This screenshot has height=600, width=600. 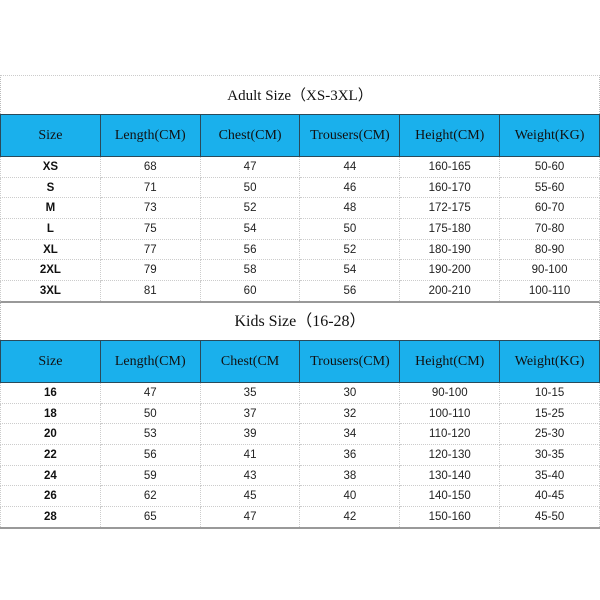 I want to click on table-cell: 45-50, so click(x=549, y=517).